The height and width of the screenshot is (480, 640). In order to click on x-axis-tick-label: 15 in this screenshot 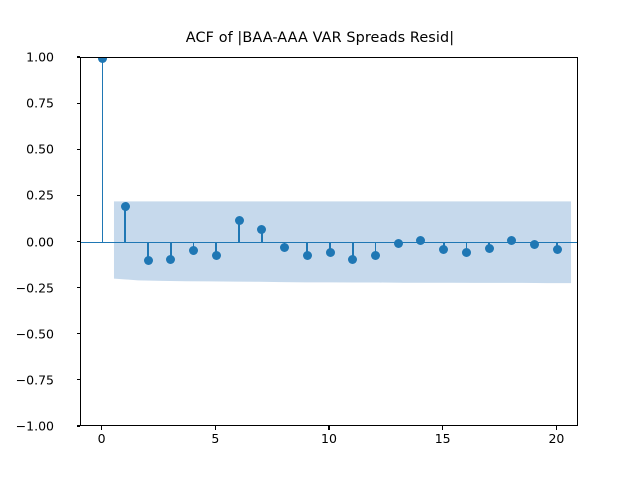, I will do `click(442, 438)`.